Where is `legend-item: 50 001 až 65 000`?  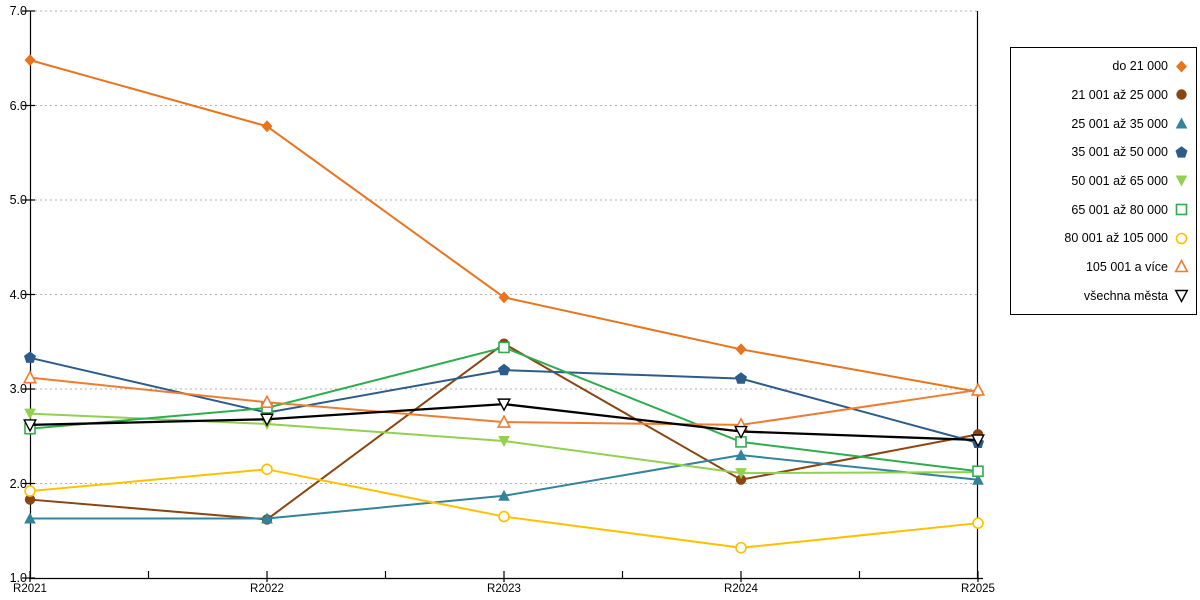
legend-item: 50 001 až 65 000 is located at coordinates (1103, 180).